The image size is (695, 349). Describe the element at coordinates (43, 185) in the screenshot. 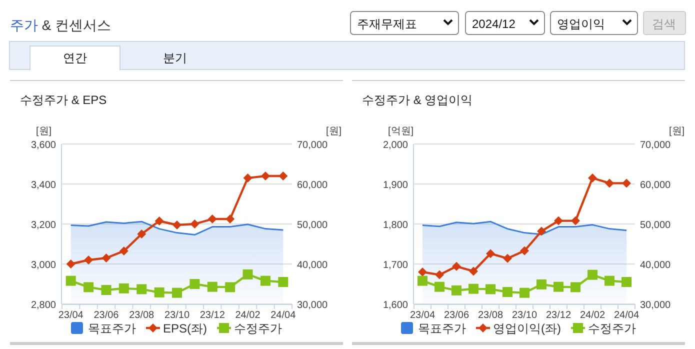

I see `y-tick-label: 3,400` at that location.